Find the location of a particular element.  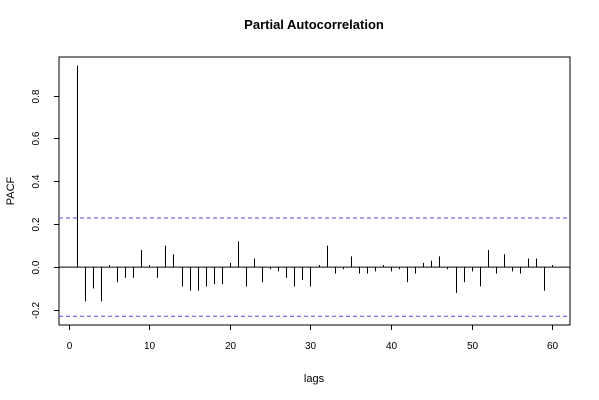

x-tick-label-40: 40 is located at coordinates (392, 346).